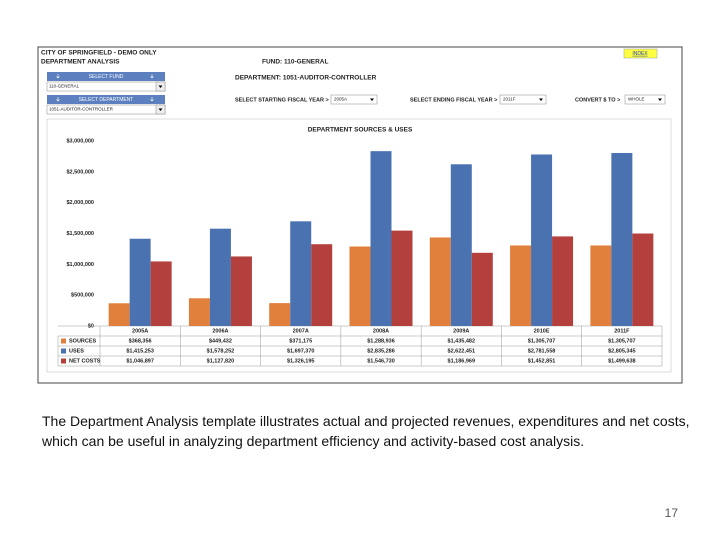  What do you see at coordinates (360, 130) in the screenshot?
I see `chart-title: DEPARTMENT SOURCES & USES` at bounding box center [360, 130].